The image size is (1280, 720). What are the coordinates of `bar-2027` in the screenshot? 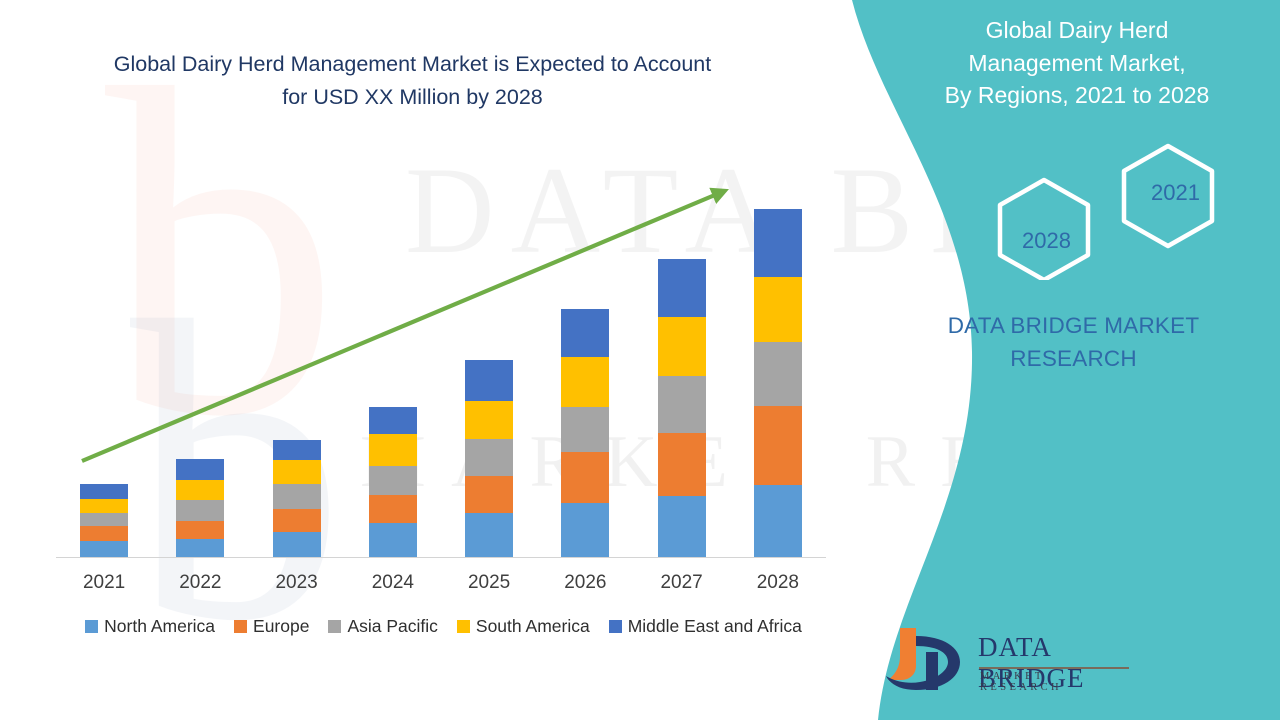 It's located at (681, 407).